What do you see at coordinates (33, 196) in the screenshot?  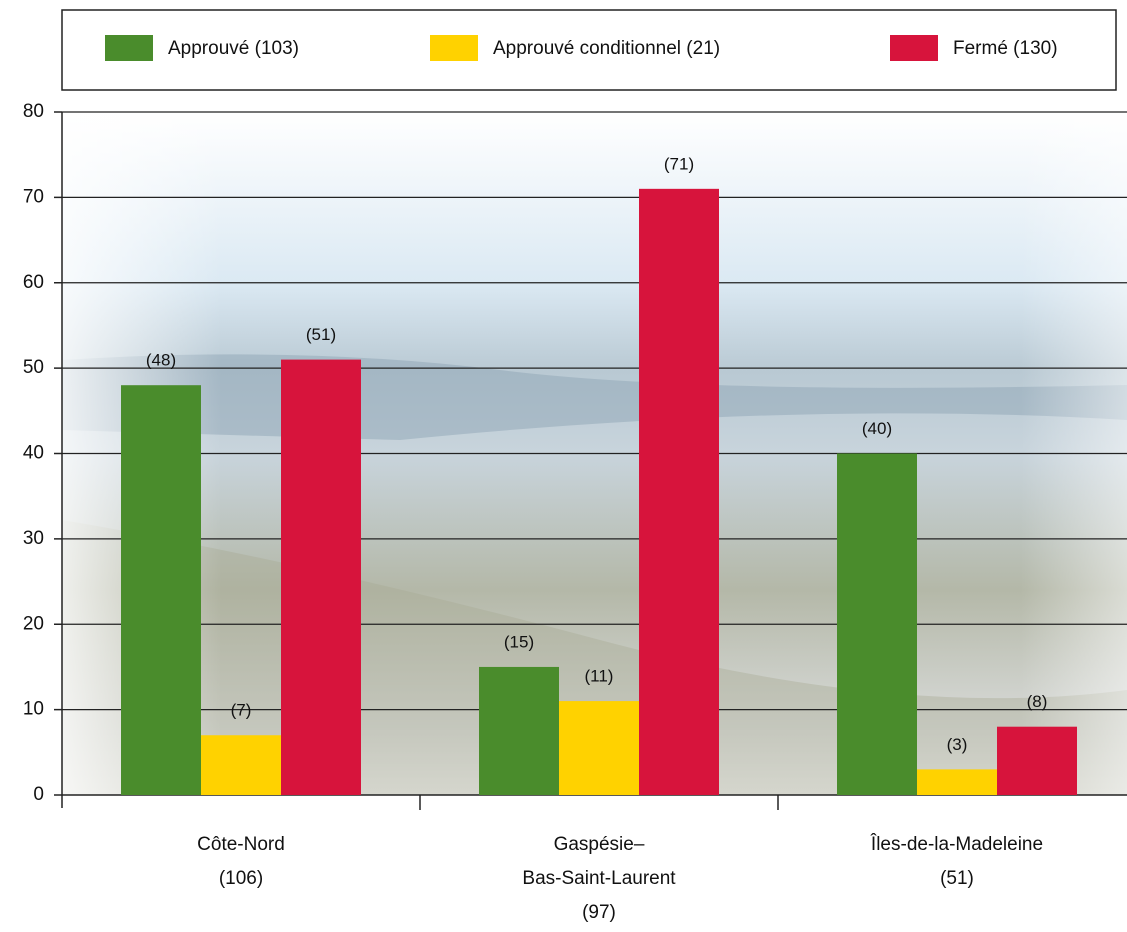 I see `y-tick-label: 70` at bounding box center [33, 196].